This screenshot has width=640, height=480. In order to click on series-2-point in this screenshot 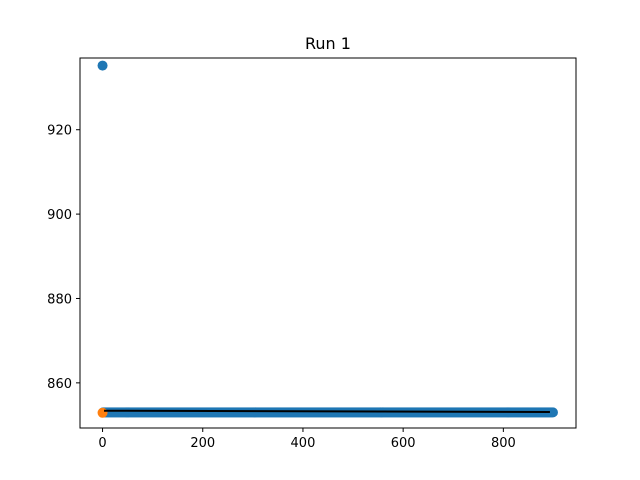, I will do `click(102, 412)`.